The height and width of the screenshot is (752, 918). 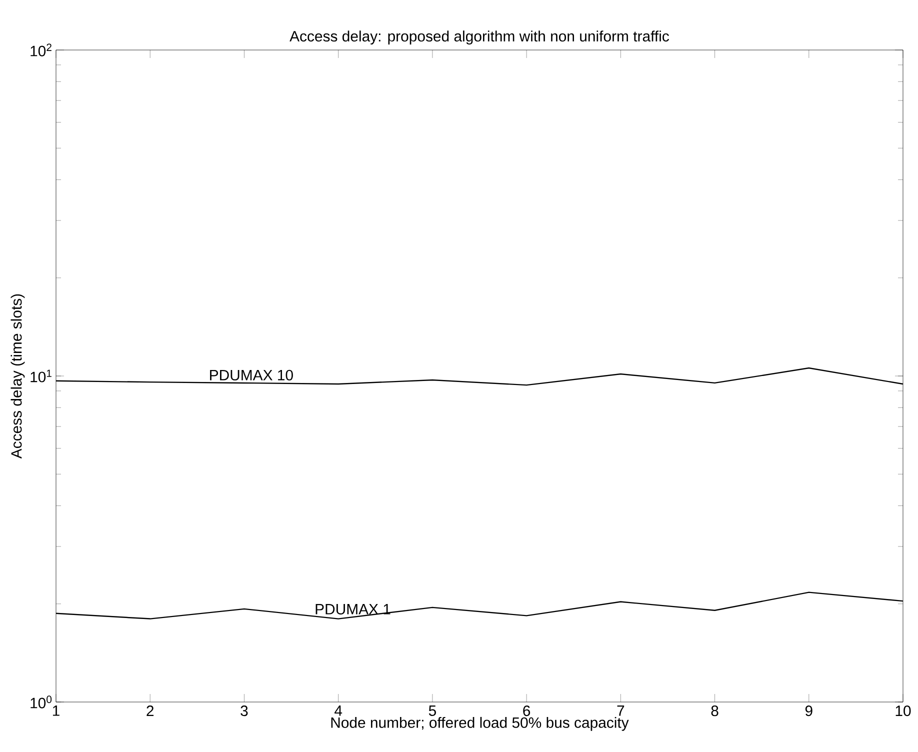 What do you see at coordinates (244, 711) in the screenshot?
I see `x-tick-label: 3` at bounding box center [244, 711].